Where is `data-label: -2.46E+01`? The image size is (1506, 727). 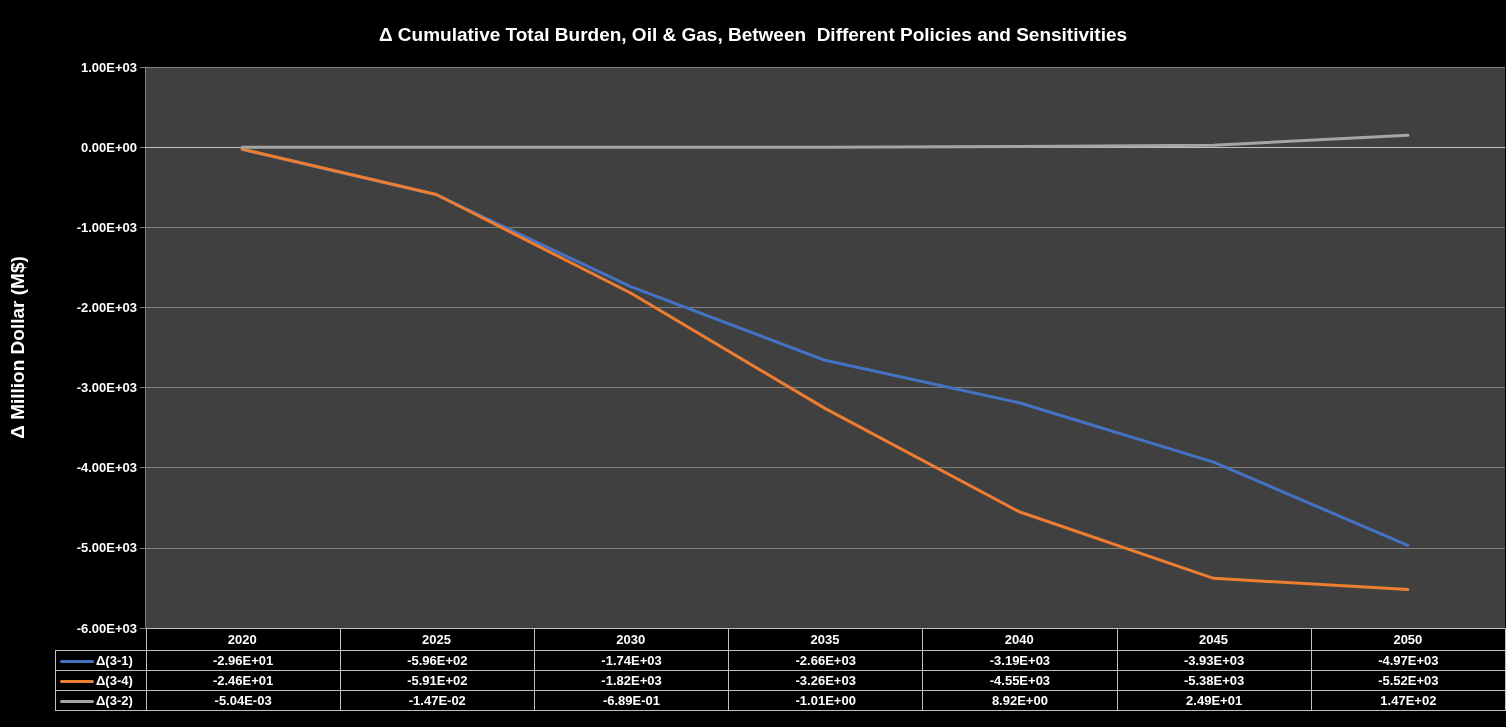 data-label: -2.46E+01 is located at coordinates (243, 680).